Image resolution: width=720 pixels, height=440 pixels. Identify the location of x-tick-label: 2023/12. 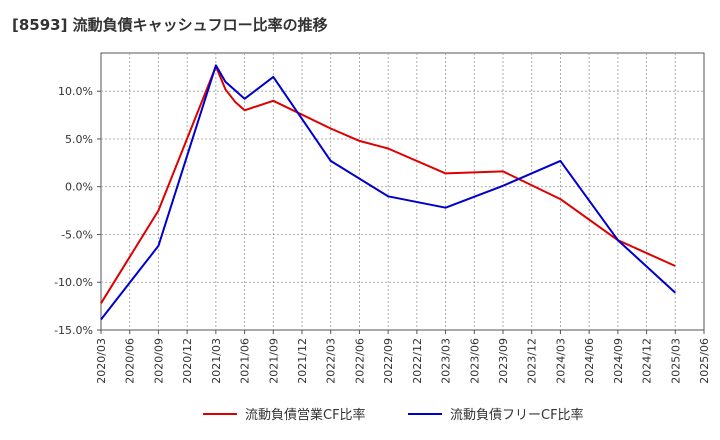
(532, 361).